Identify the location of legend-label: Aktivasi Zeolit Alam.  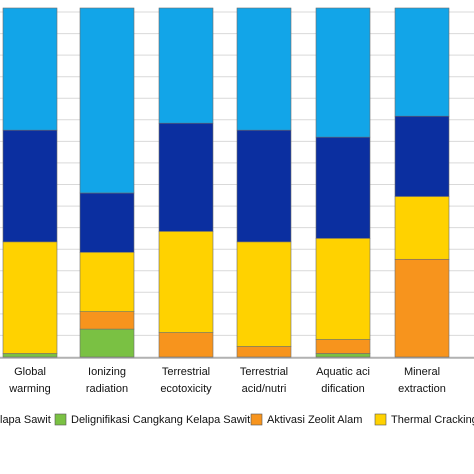
(314, 420).